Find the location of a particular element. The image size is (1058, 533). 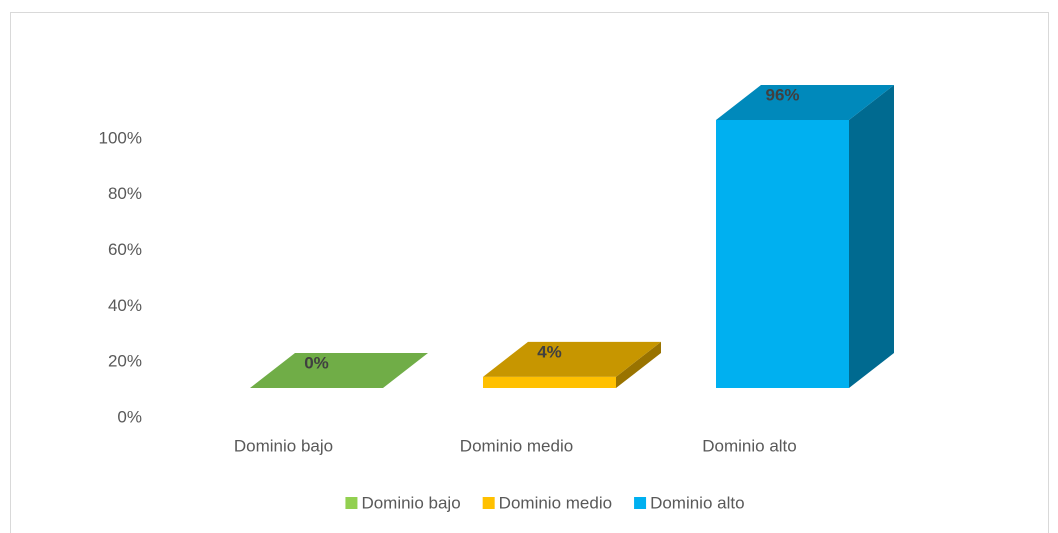

legend-label: Dominio bajo is located at coordinates (410, 502).